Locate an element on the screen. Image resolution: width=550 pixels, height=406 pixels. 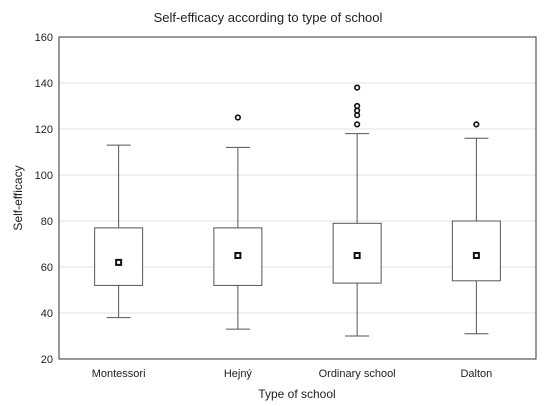
y-tick-label: 80 is located at coordinates (47, 222).